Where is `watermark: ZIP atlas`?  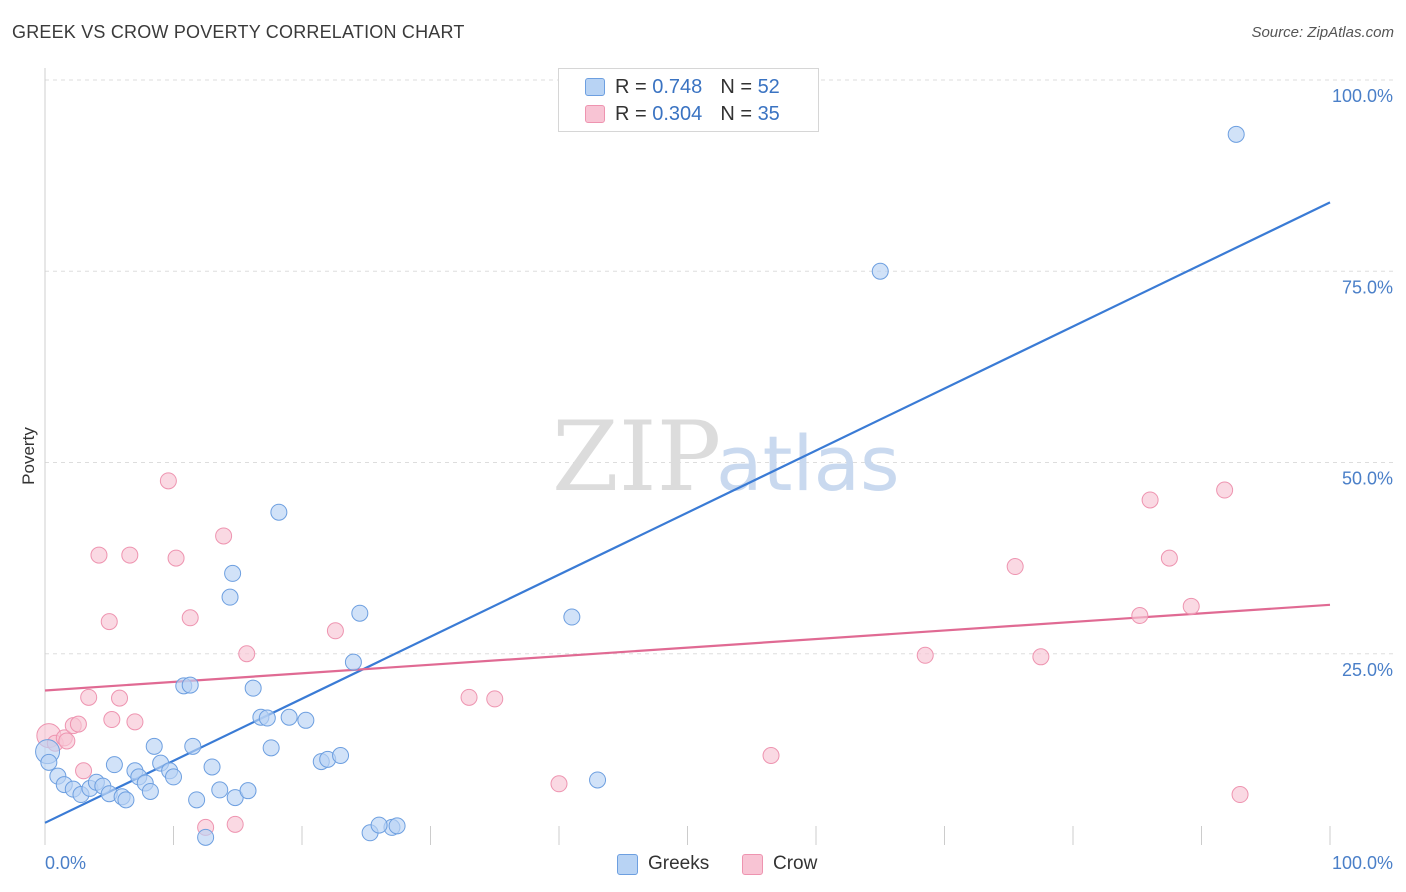 watermark: ZIP atlas is located at coordinates (726, 457).